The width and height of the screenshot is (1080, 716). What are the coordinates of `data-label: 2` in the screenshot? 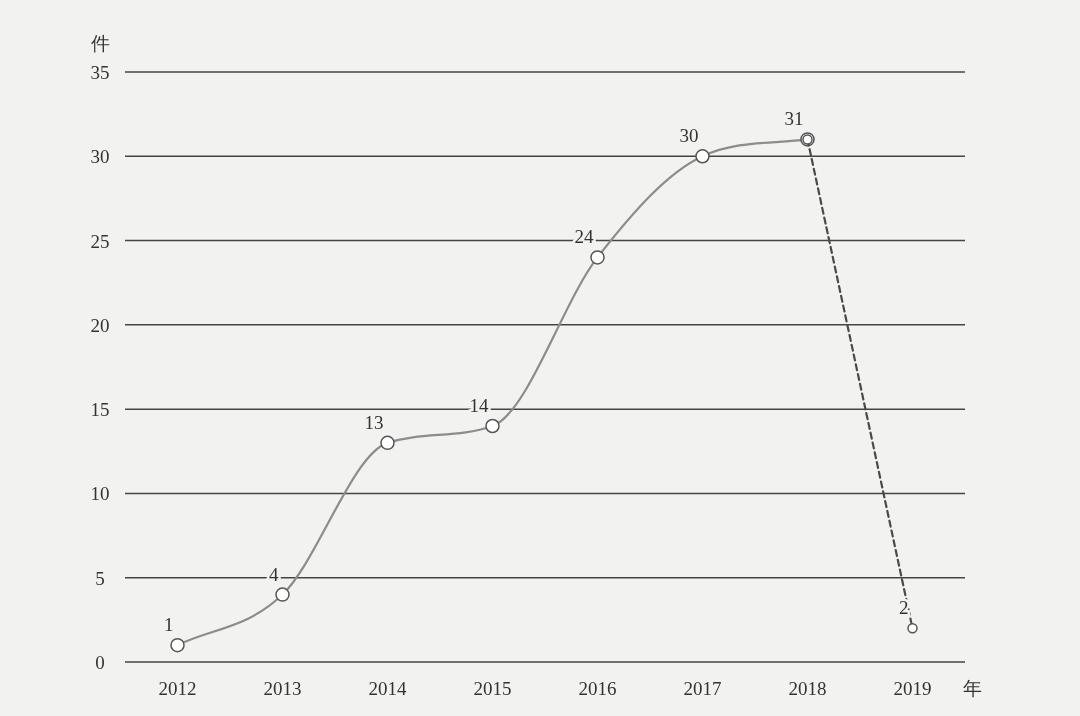 It's located at (904, 608).